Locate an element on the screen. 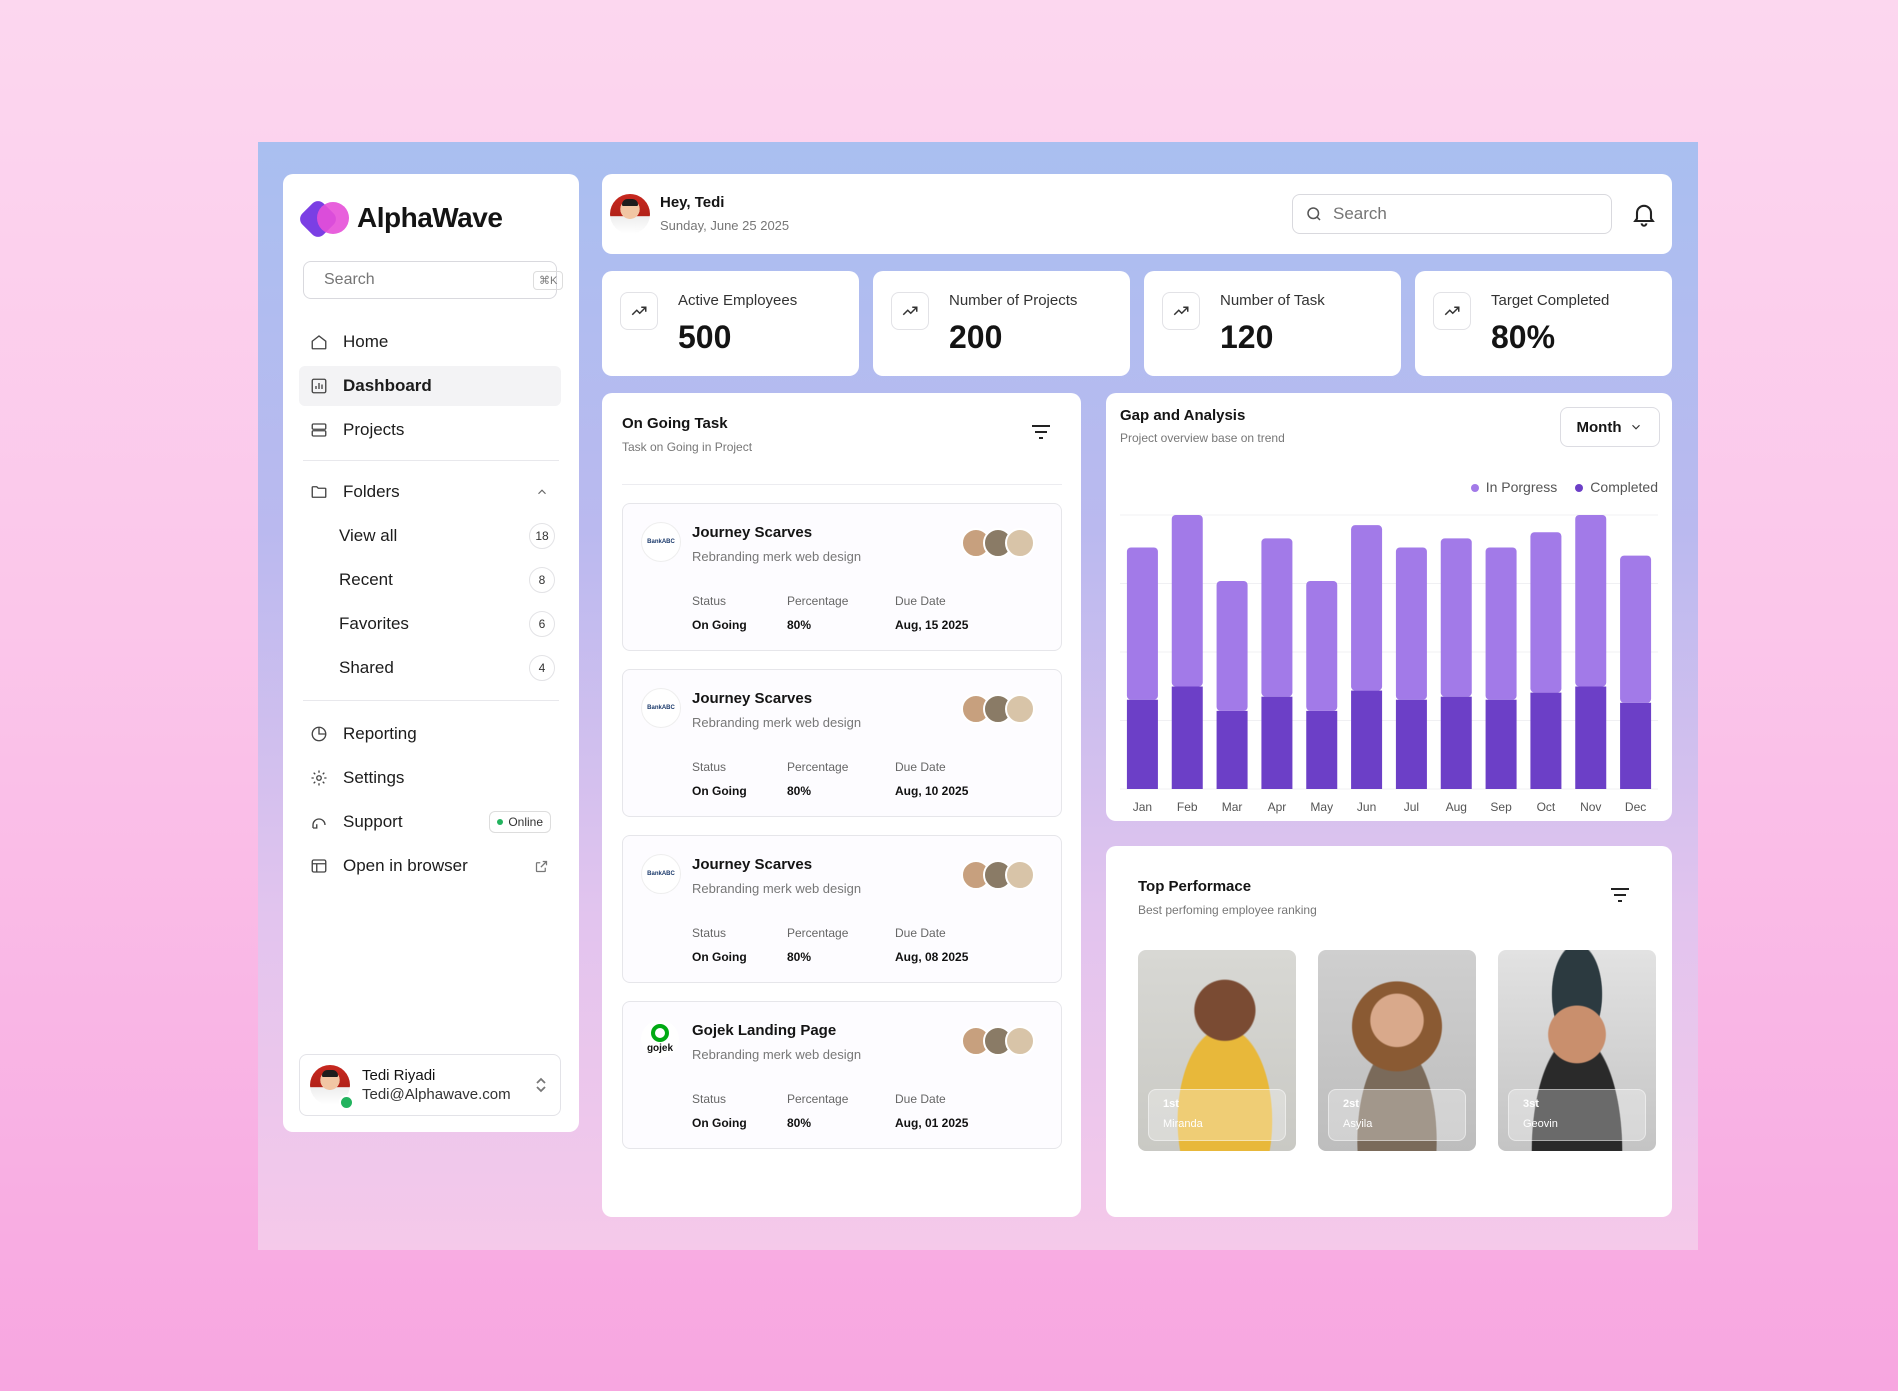  bar-mar-completed is located at coordinates (1232, 749).